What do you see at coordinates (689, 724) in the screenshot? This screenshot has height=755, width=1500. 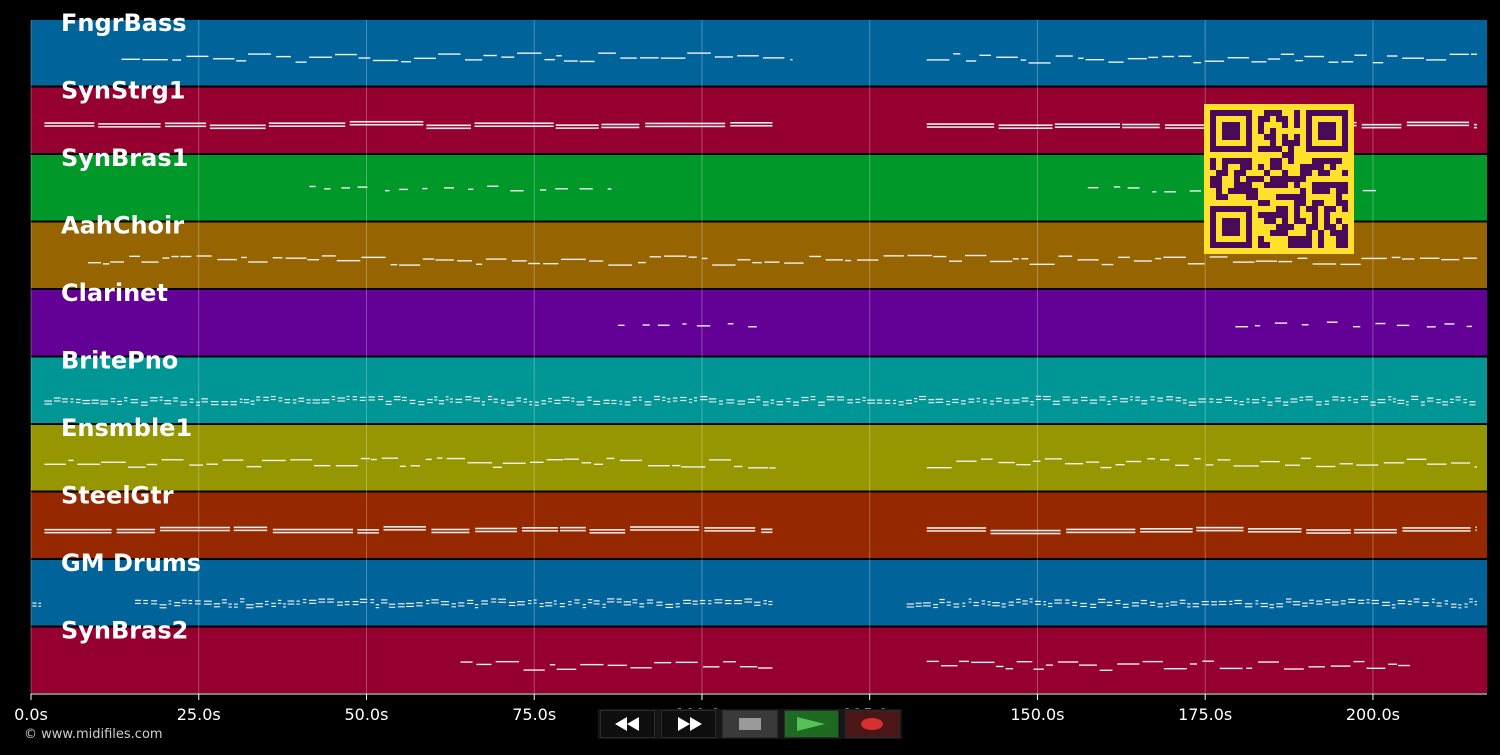 I see `fast-forward-button` at bounding box center [689, 724].